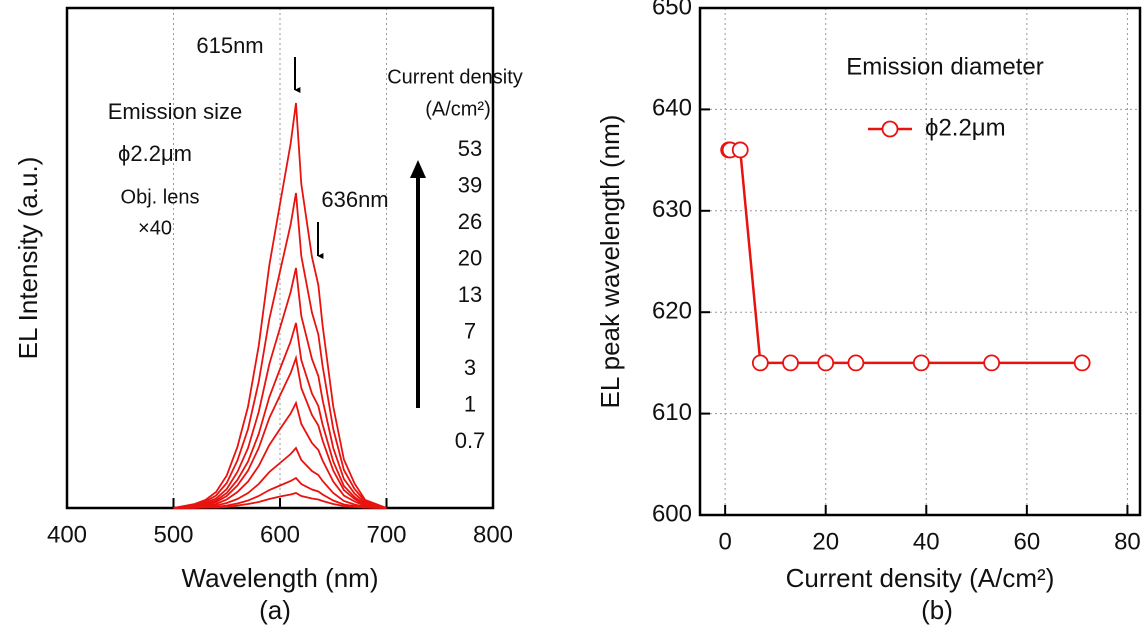 The width and height of the screenshot is (1145, 632). Describe the element at coordinates (455, 77) in the screenshot. I see `legend-title: Current density` at that location.